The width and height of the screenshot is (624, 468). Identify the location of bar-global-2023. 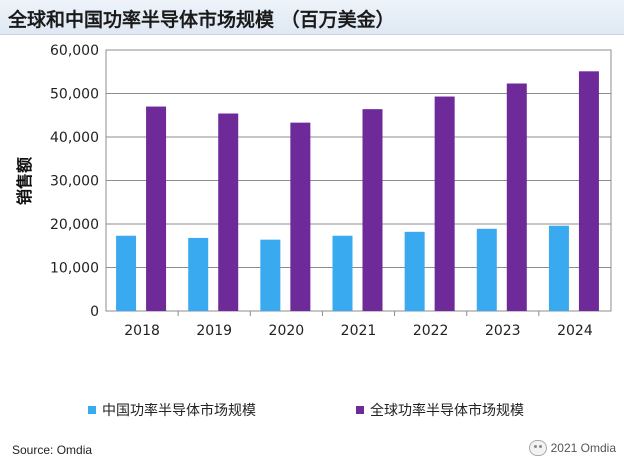
(516, 197).